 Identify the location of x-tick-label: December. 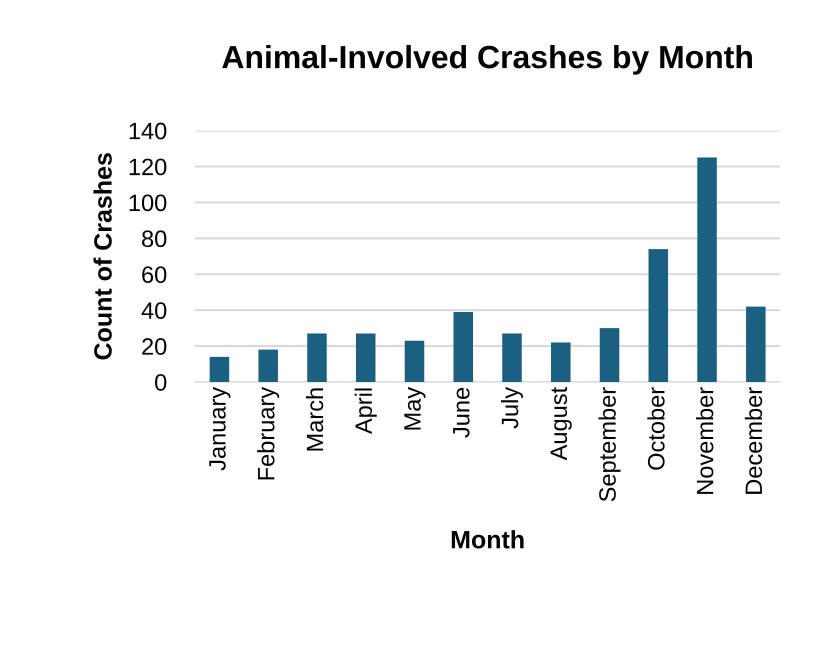
(753, 440).